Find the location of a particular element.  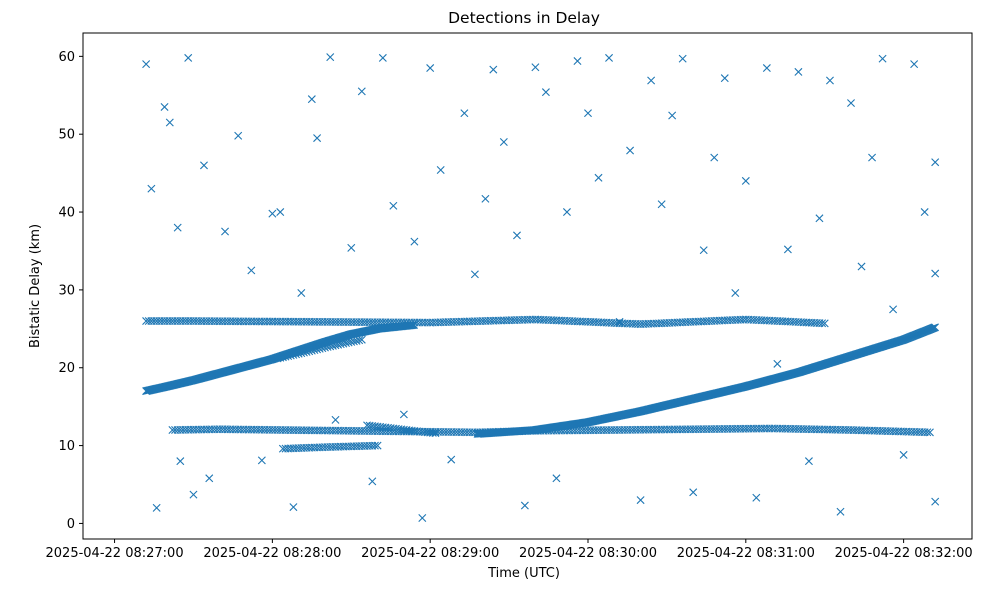

y-tick-label: 40 is located at coordinates (66, 213).